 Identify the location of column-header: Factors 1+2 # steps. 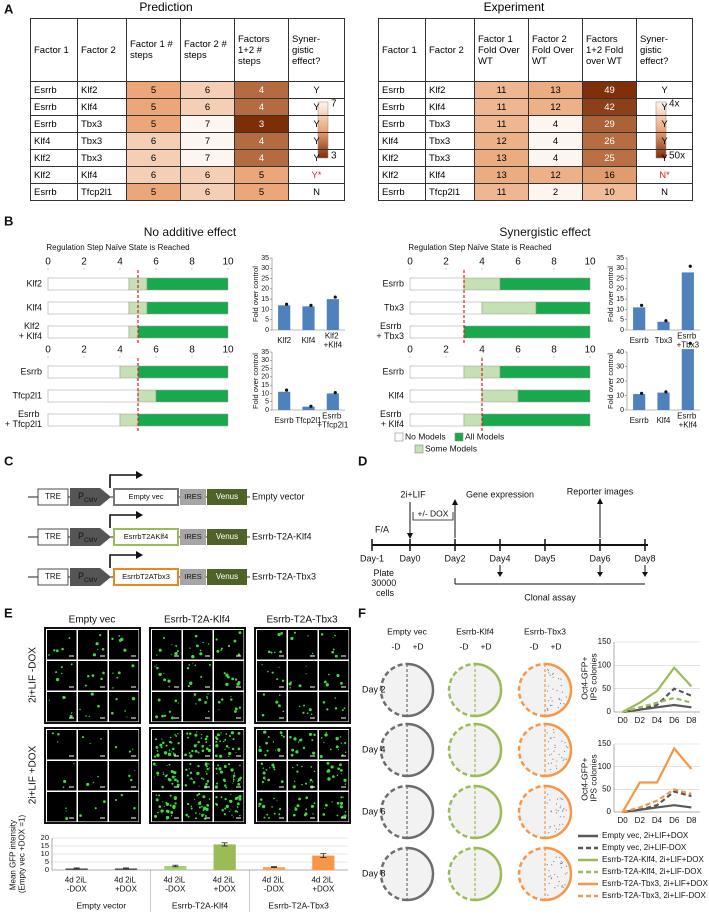
(261, 50).